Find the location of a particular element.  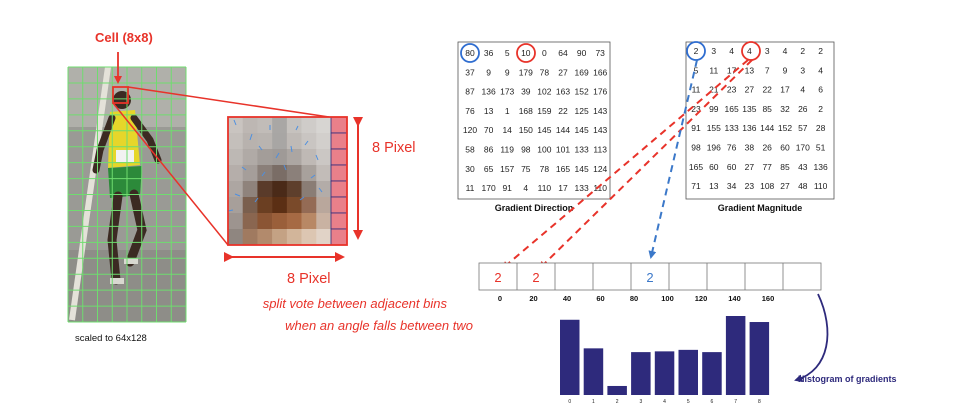

bin-angle-label: 140 is located at coordinates (734, 298).